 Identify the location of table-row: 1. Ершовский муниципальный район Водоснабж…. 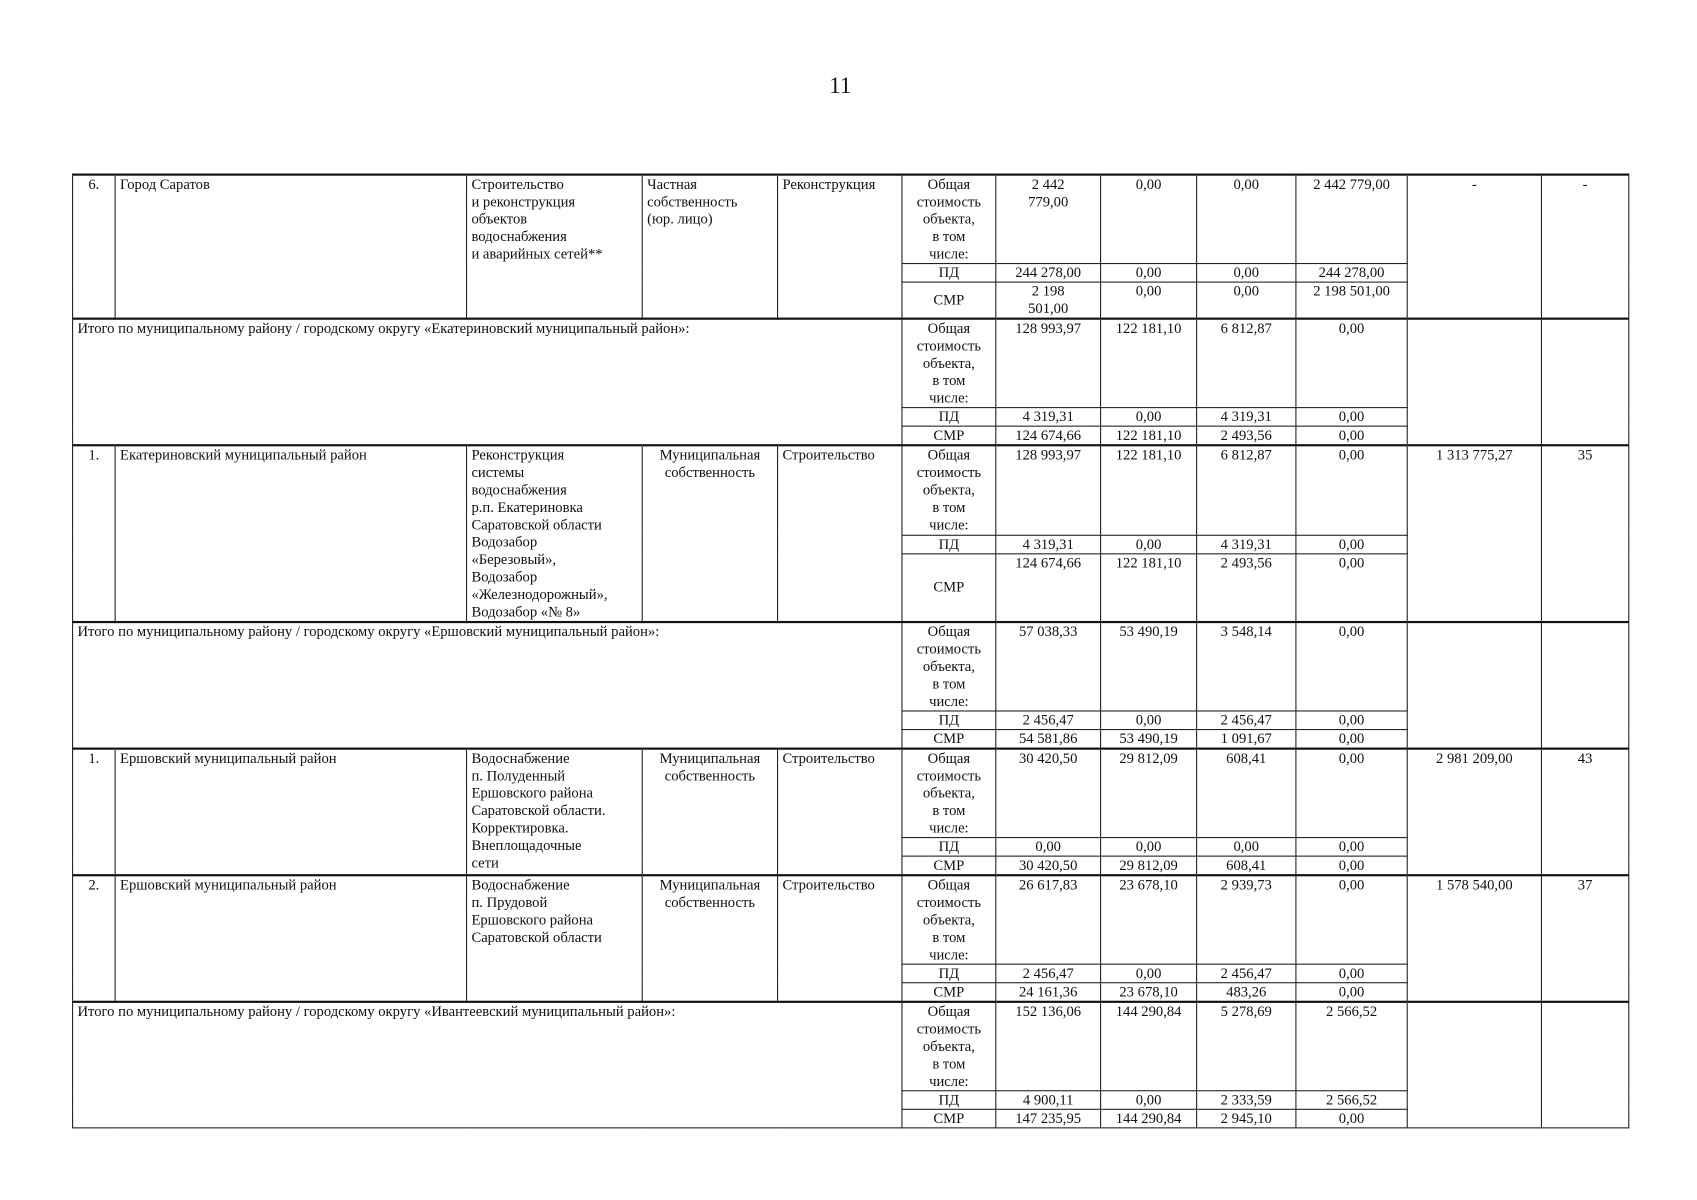
(851, 811).